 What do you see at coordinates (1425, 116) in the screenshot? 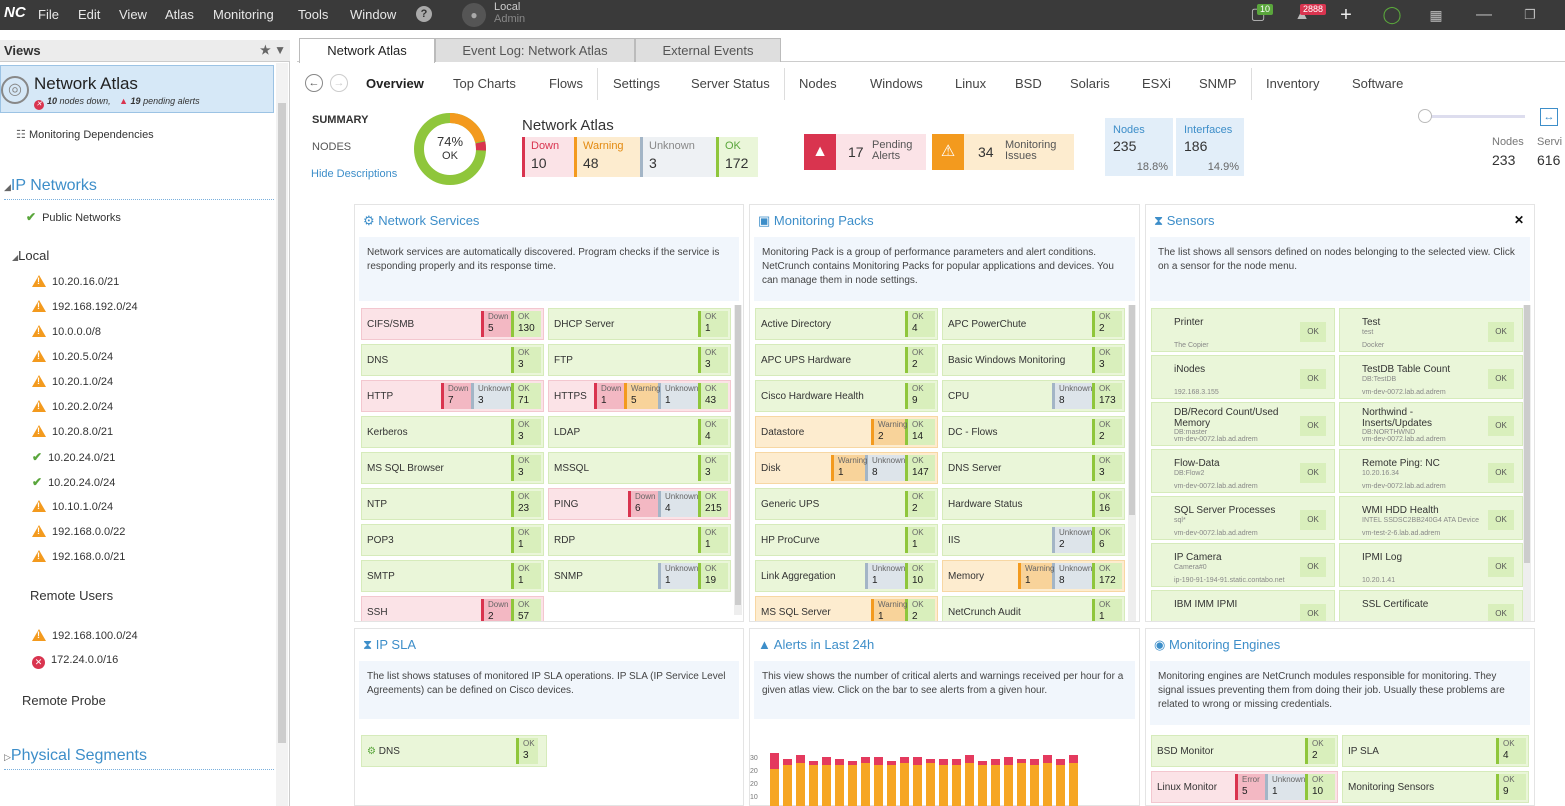
I see `slider-handle` at bounding box center [1425, 116].